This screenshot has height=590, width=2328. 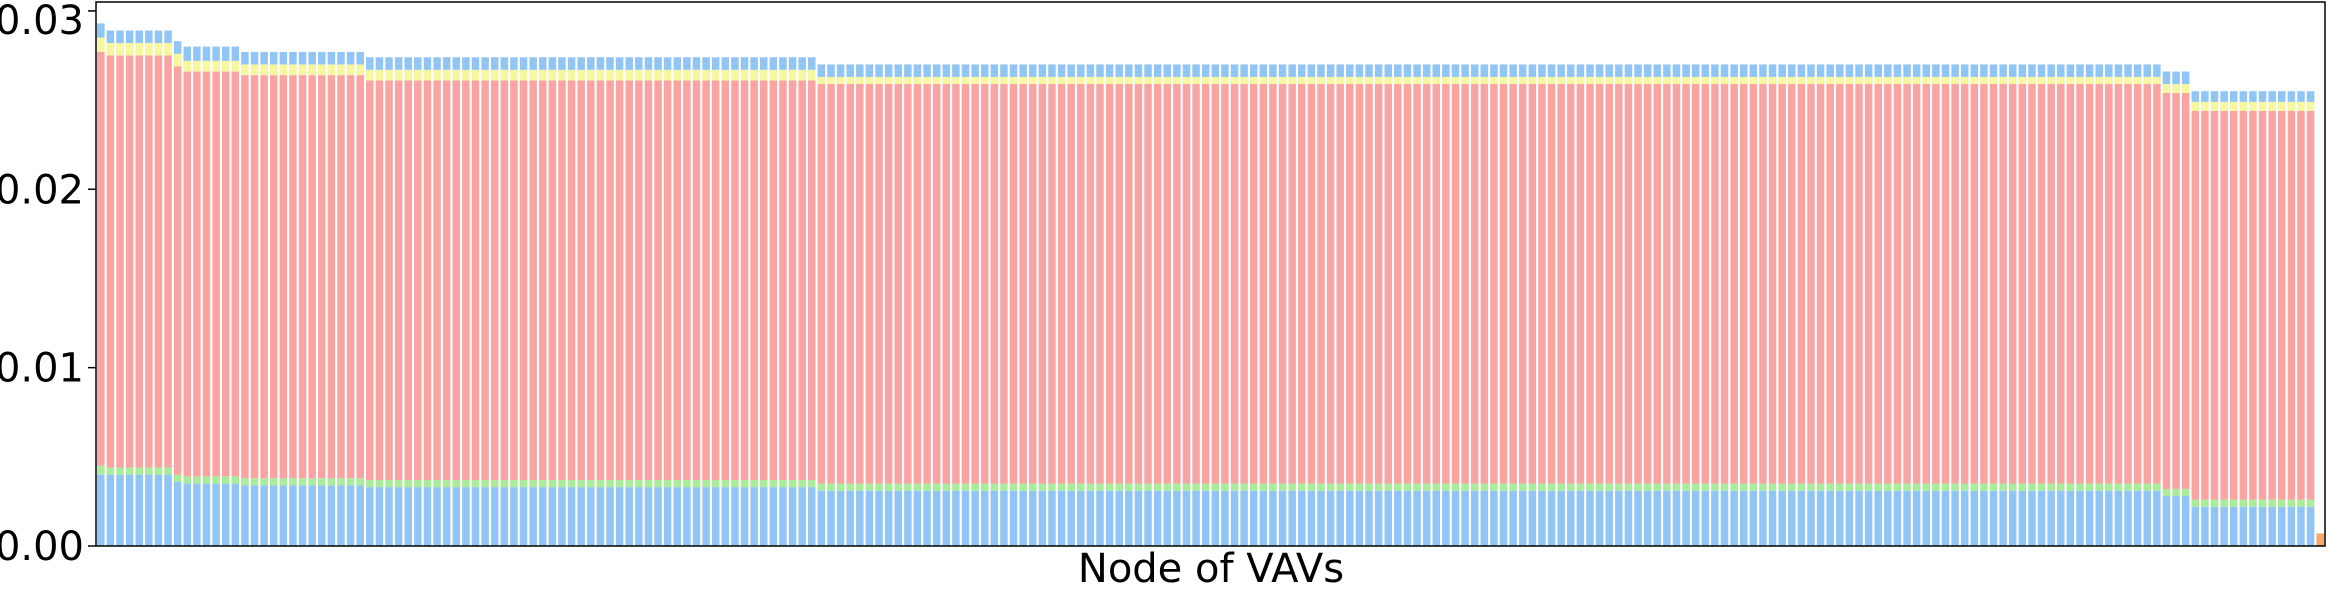 I want to click on y-tick-label: 0.01, so click(x=42, y=369).